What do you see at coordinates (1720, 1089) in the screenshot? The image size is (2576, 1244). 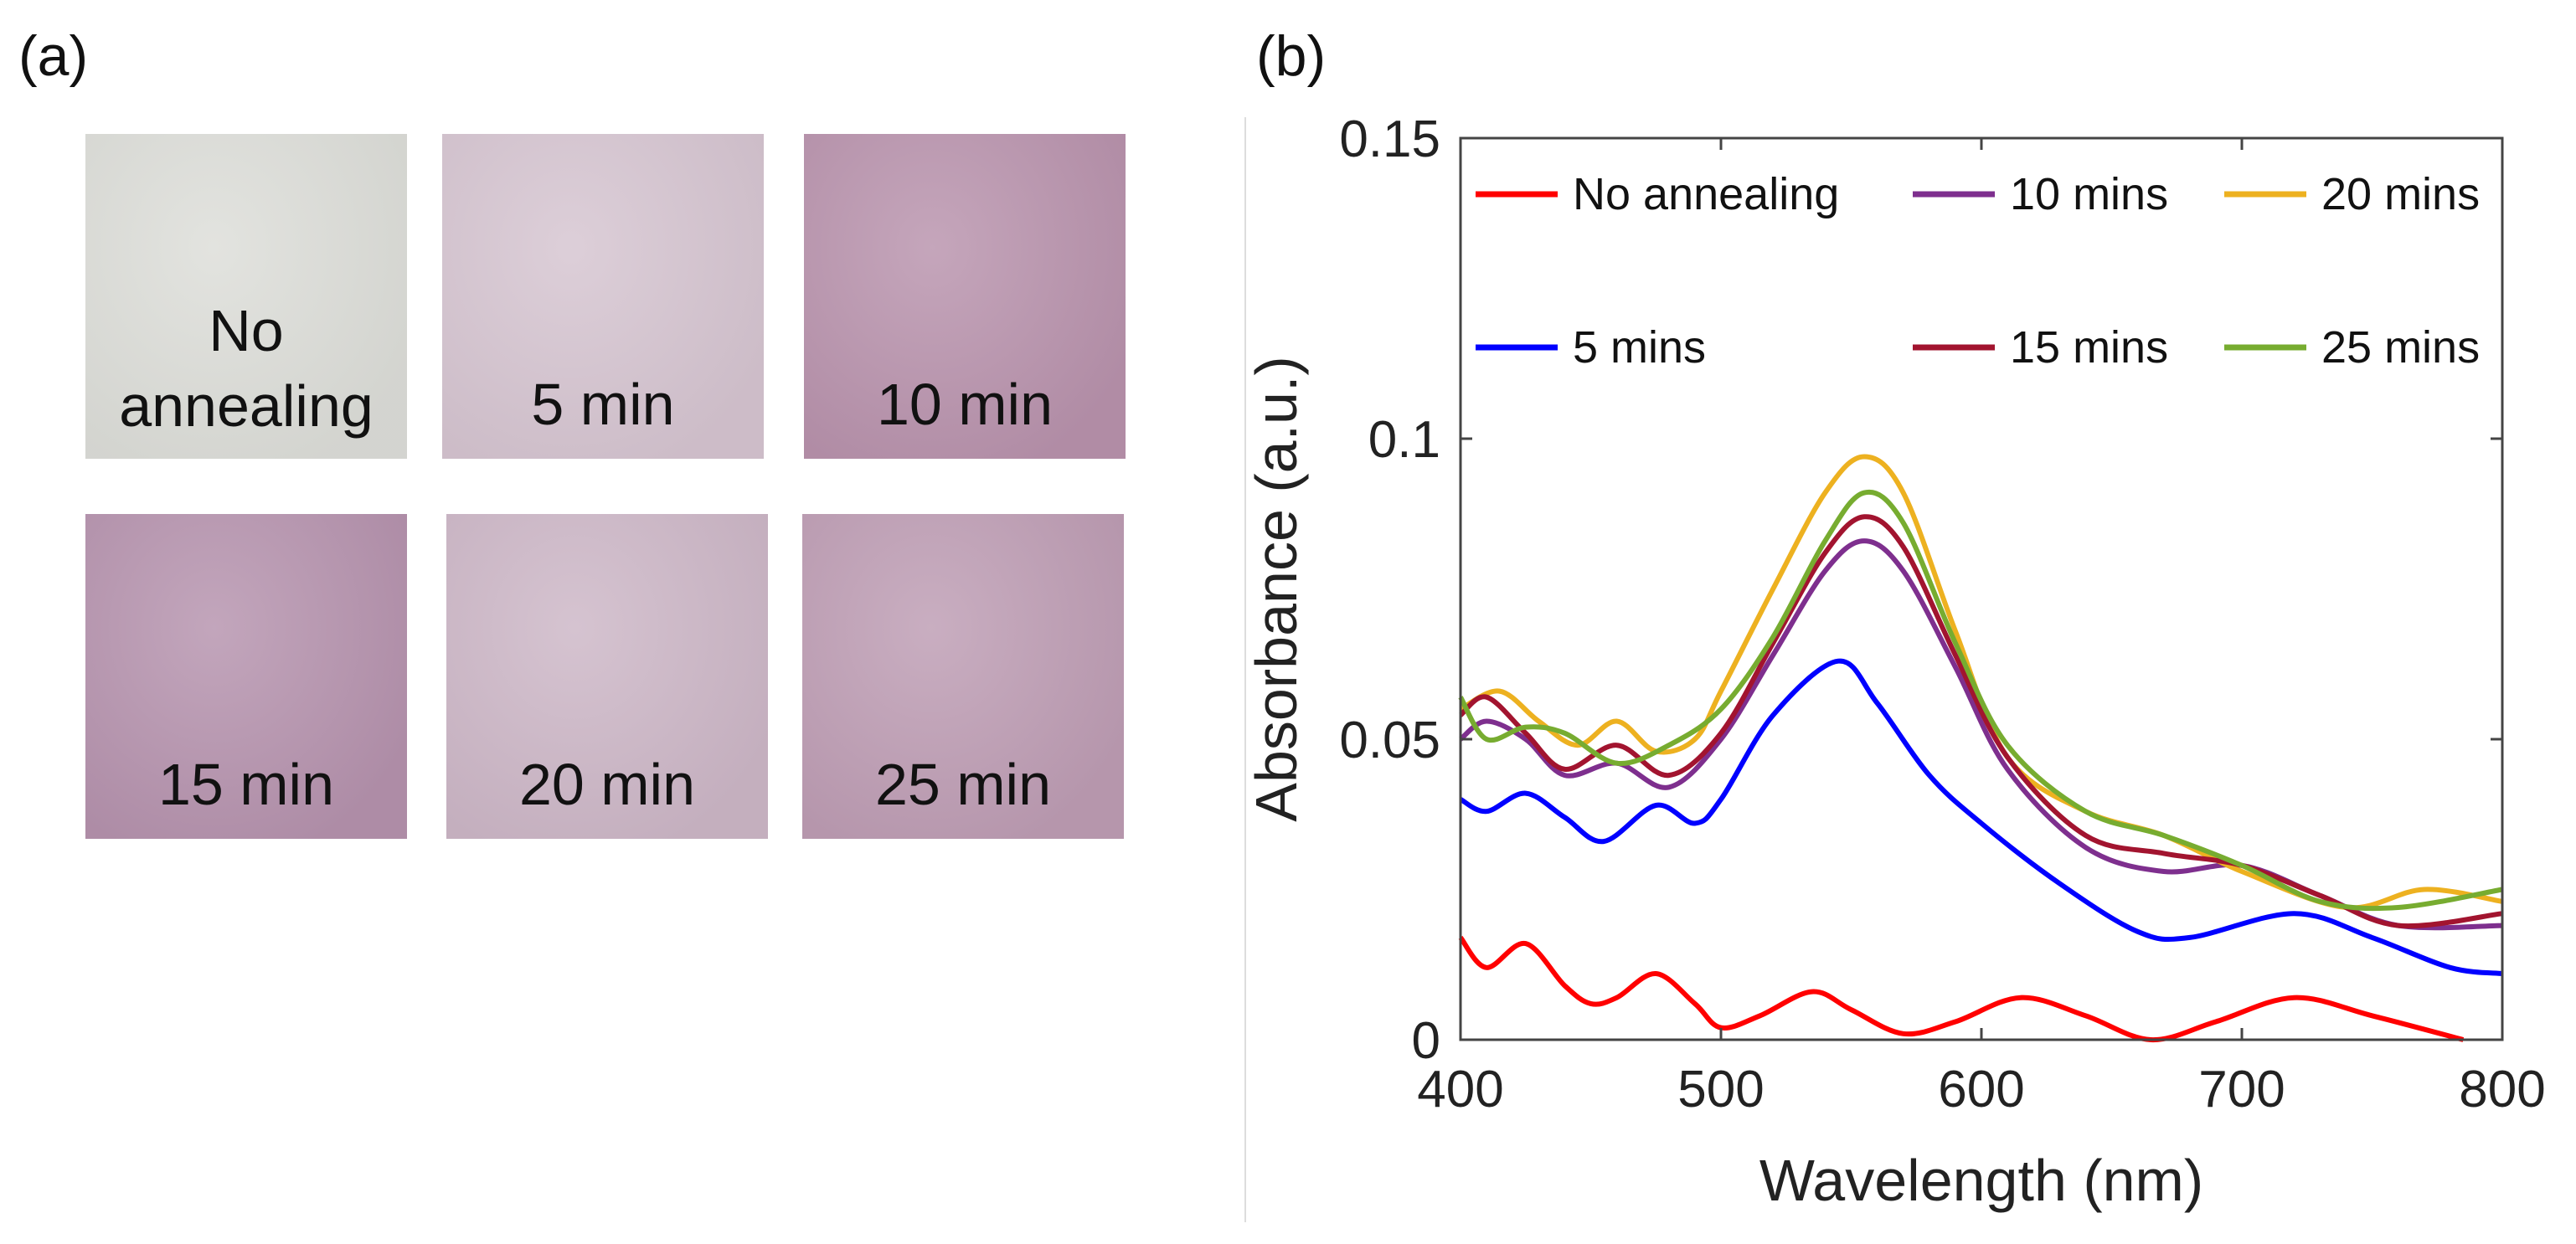 I see `x-tick-label: 500` at bounding box center [1720, 1089].